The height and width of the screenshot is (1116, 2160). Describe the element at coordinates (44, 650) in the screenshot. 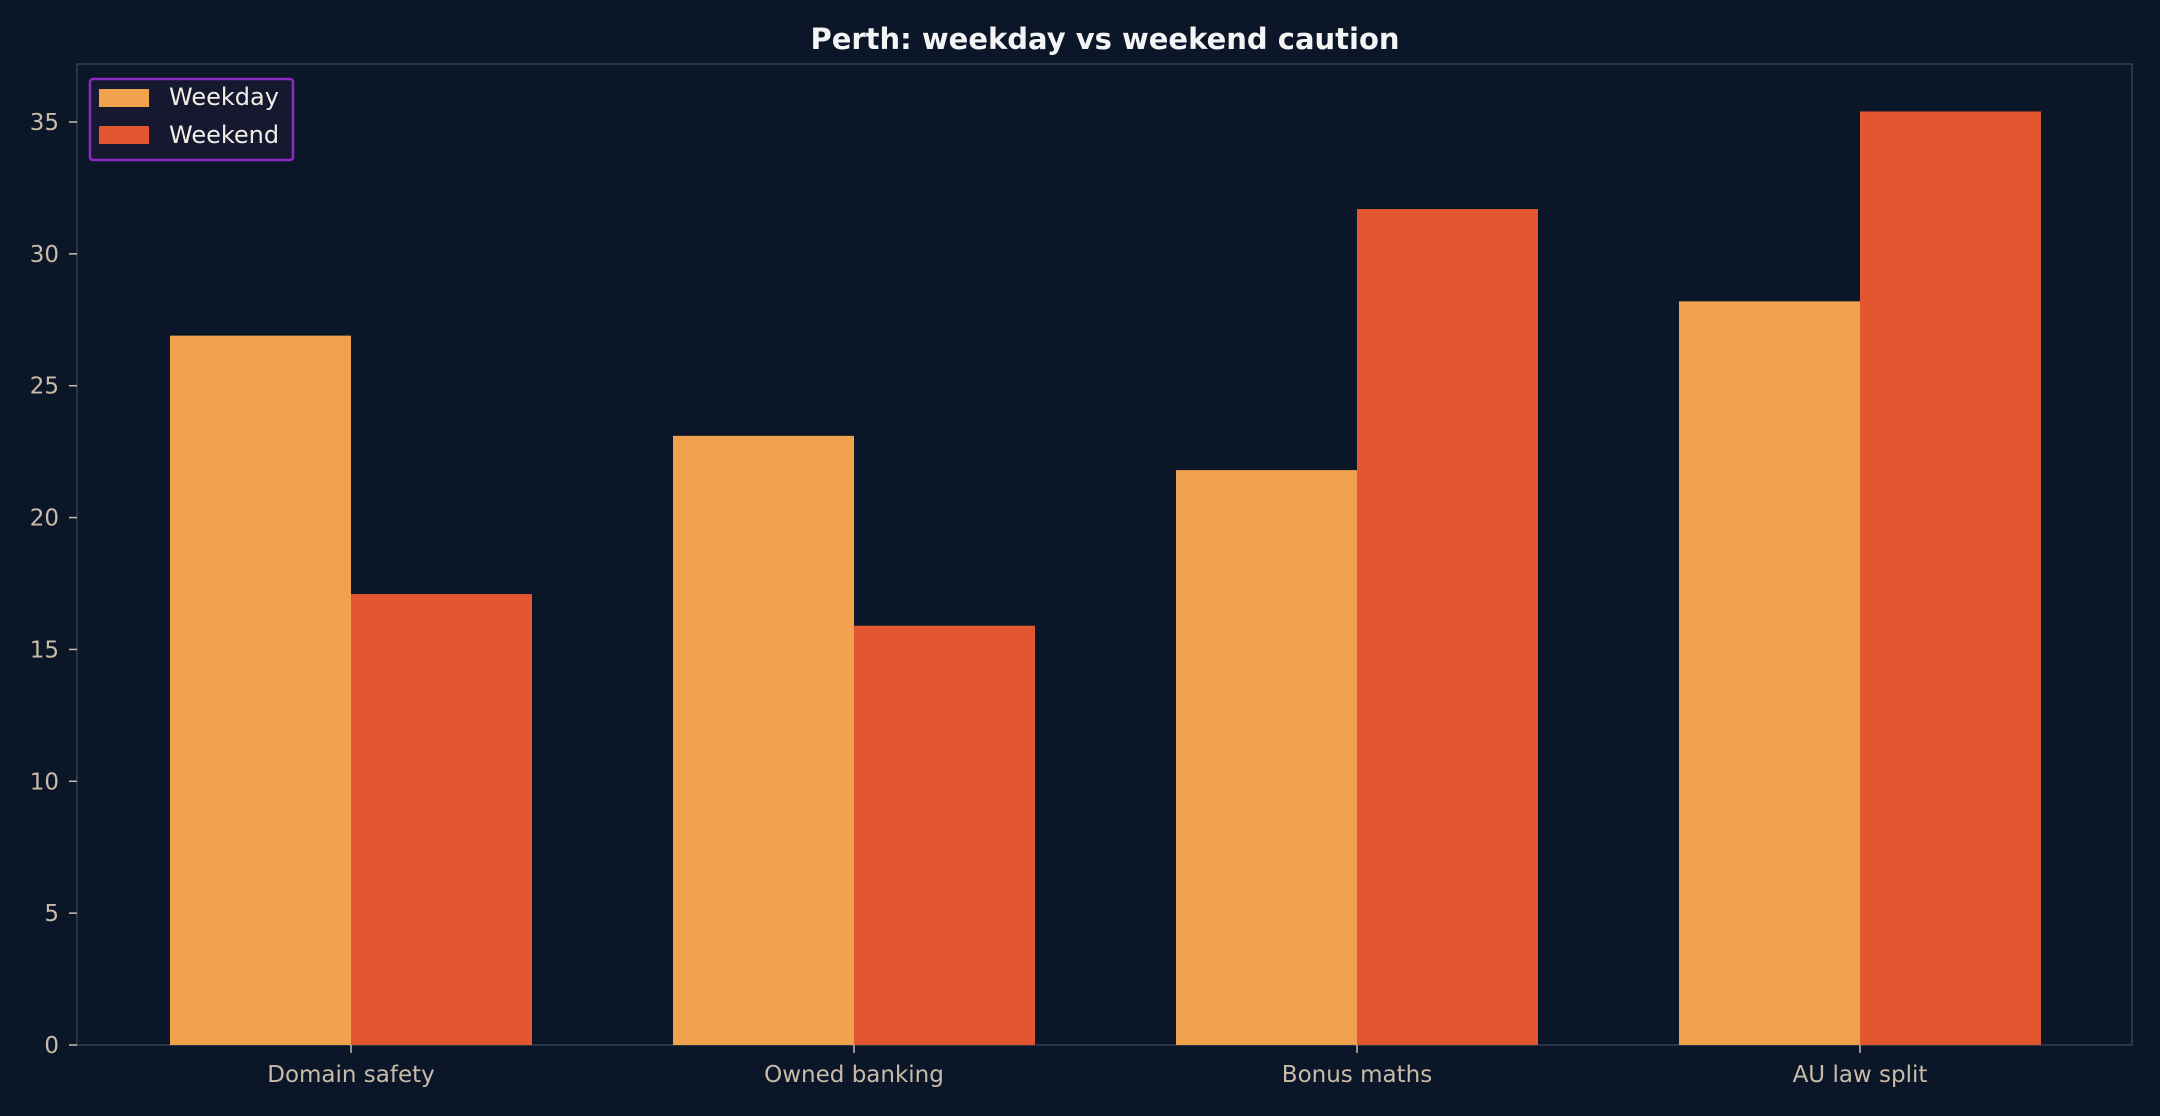

I see `y-tick-label: 15` at that location.